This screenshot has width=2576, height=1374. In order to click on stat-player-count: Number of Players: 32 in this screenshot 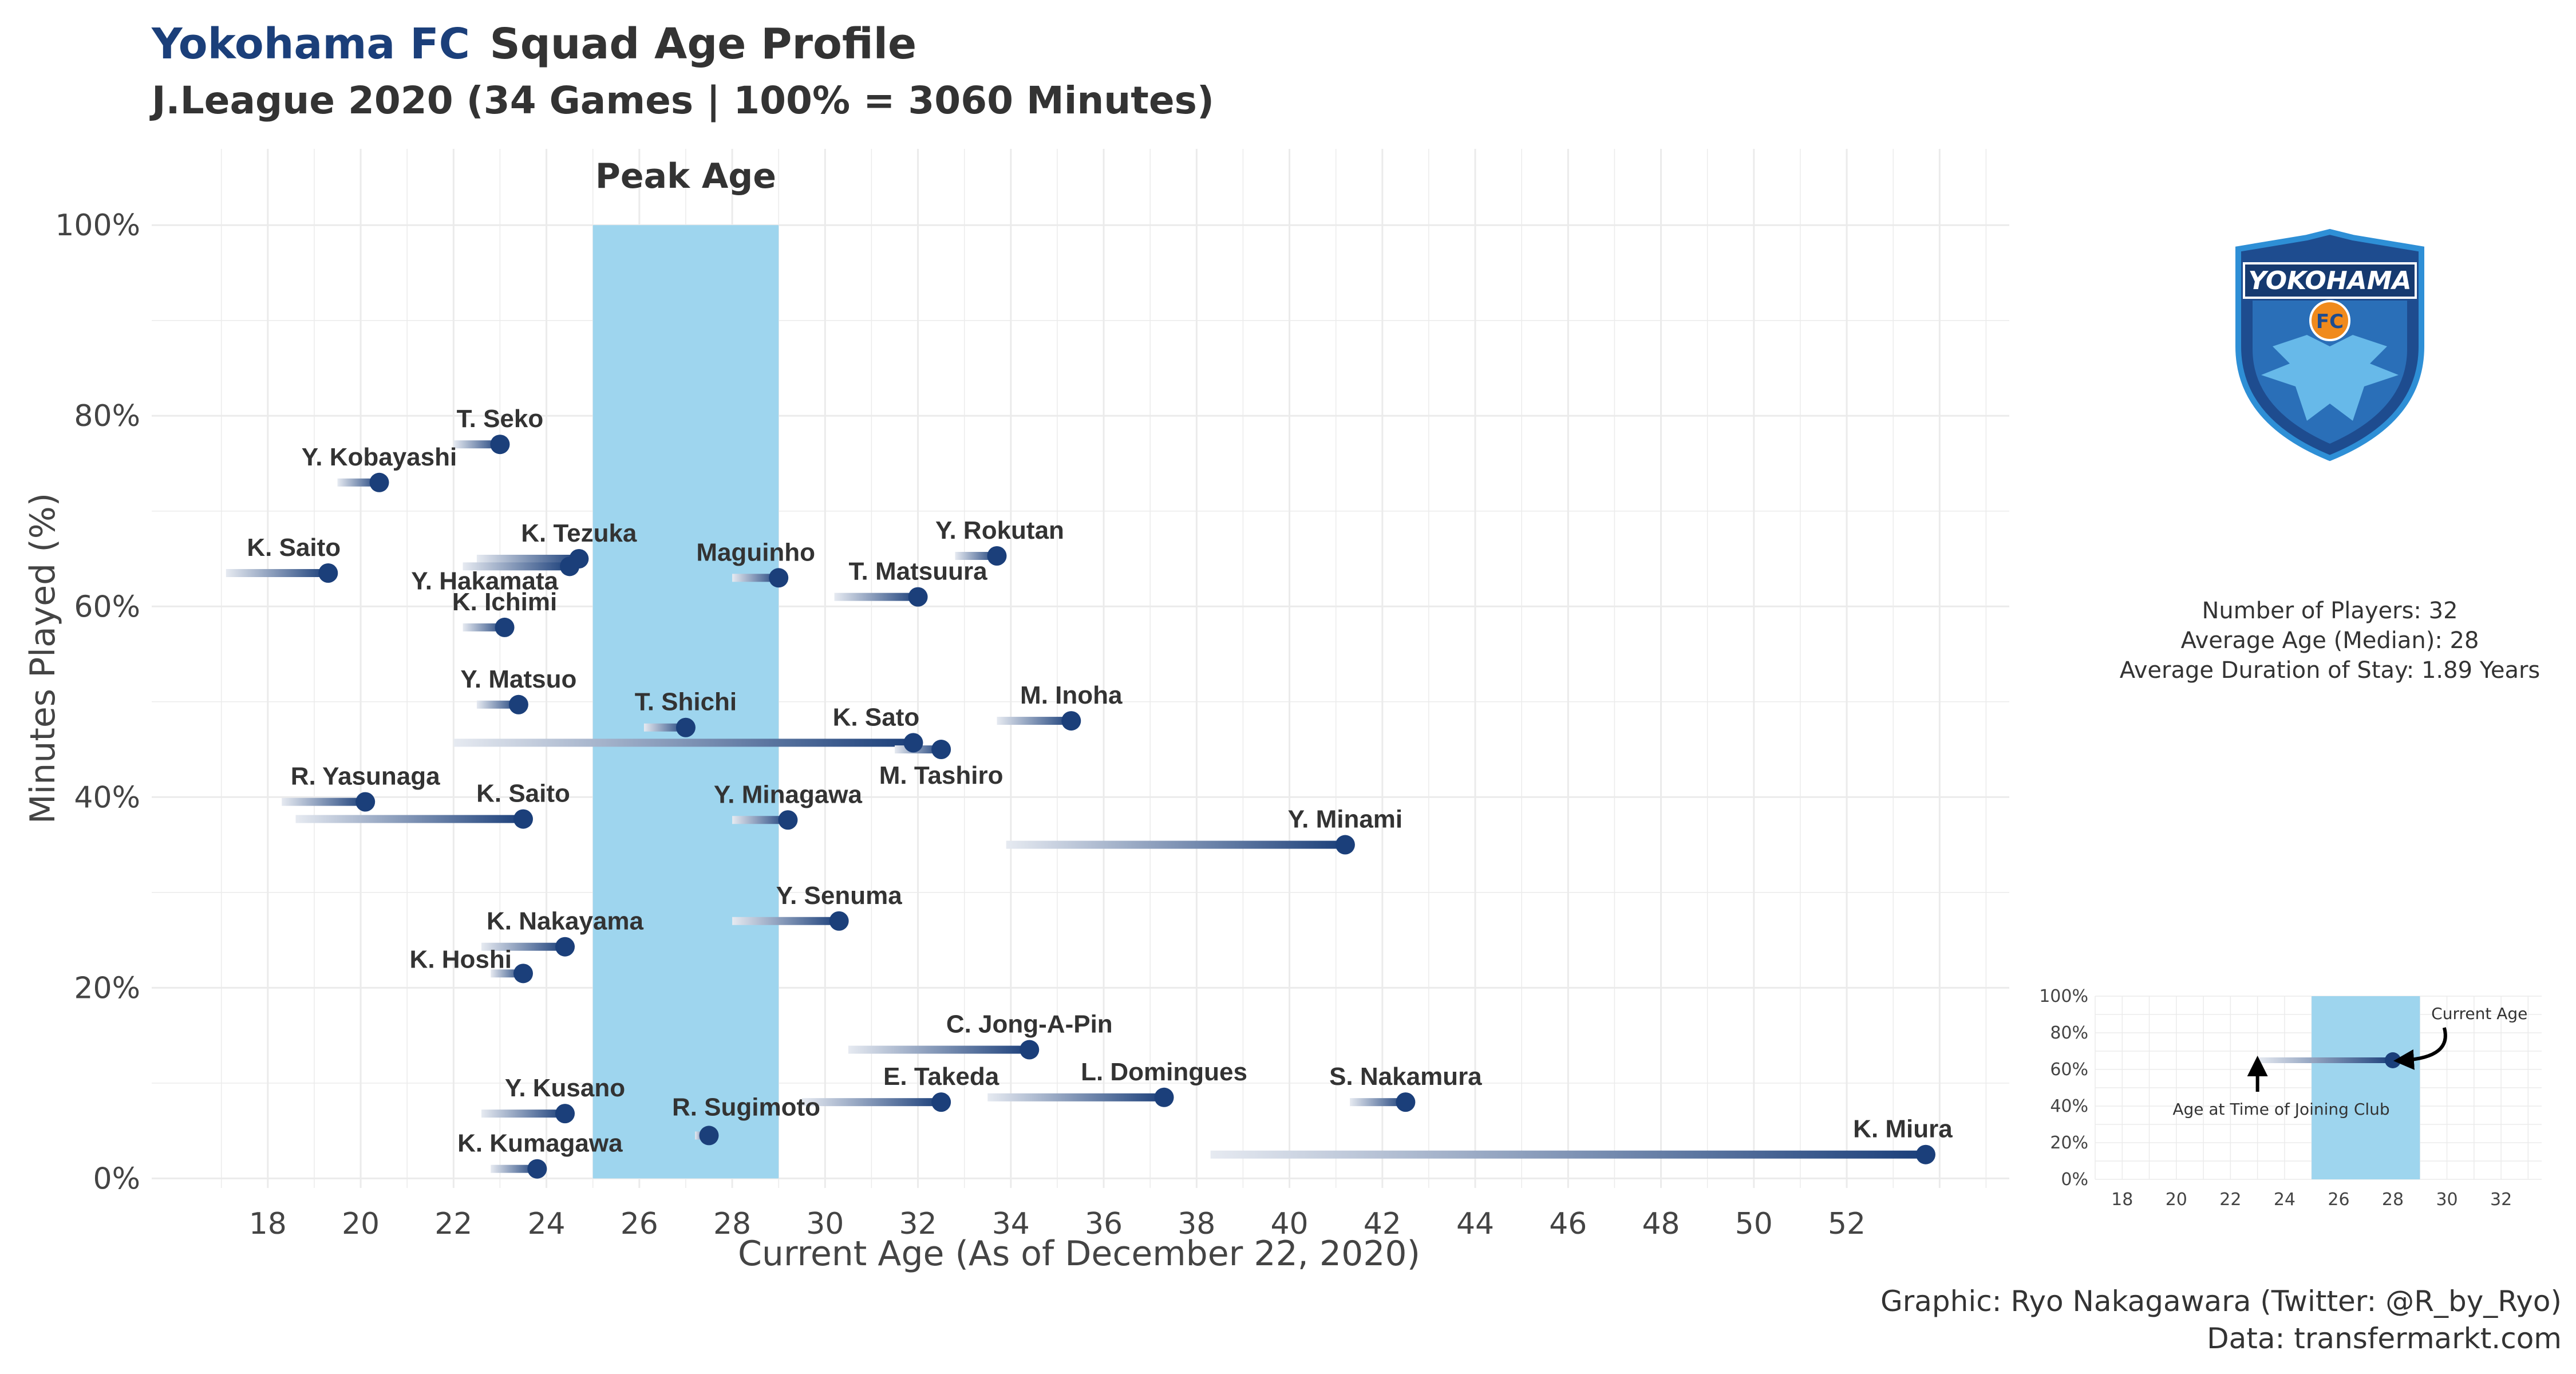, I will do `click(2330, 611)`.